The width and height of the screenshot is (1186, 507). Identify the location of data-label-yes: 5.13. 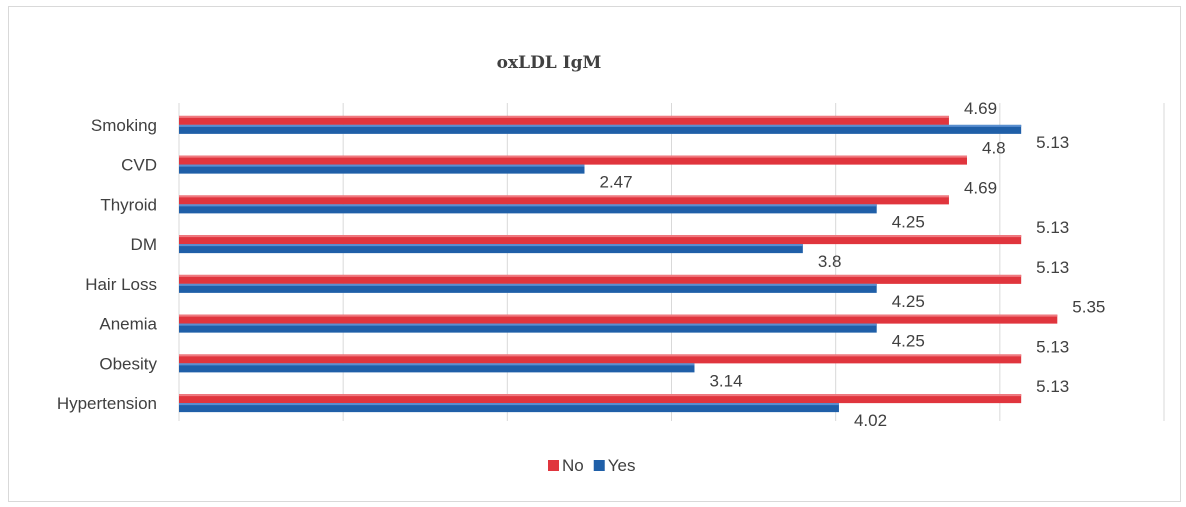
(1052, 142).